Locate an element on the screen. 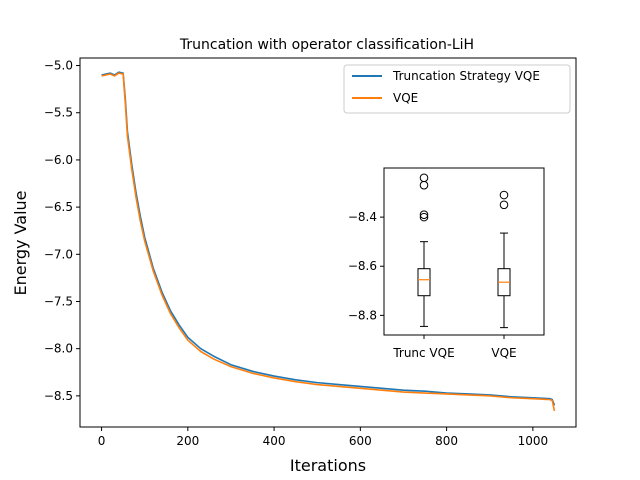 The height and width of the screenshot is (480, 640). legend: Truncation Strategy VQE VQE is located at coordinates (457, 89).